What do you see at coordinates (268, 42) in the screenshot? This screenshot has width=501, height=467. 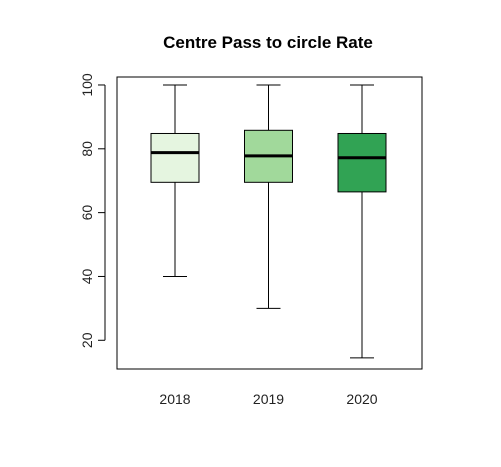 I see `chart-title: Centre Pass to circle Rate` at bounding box center [268, 42].